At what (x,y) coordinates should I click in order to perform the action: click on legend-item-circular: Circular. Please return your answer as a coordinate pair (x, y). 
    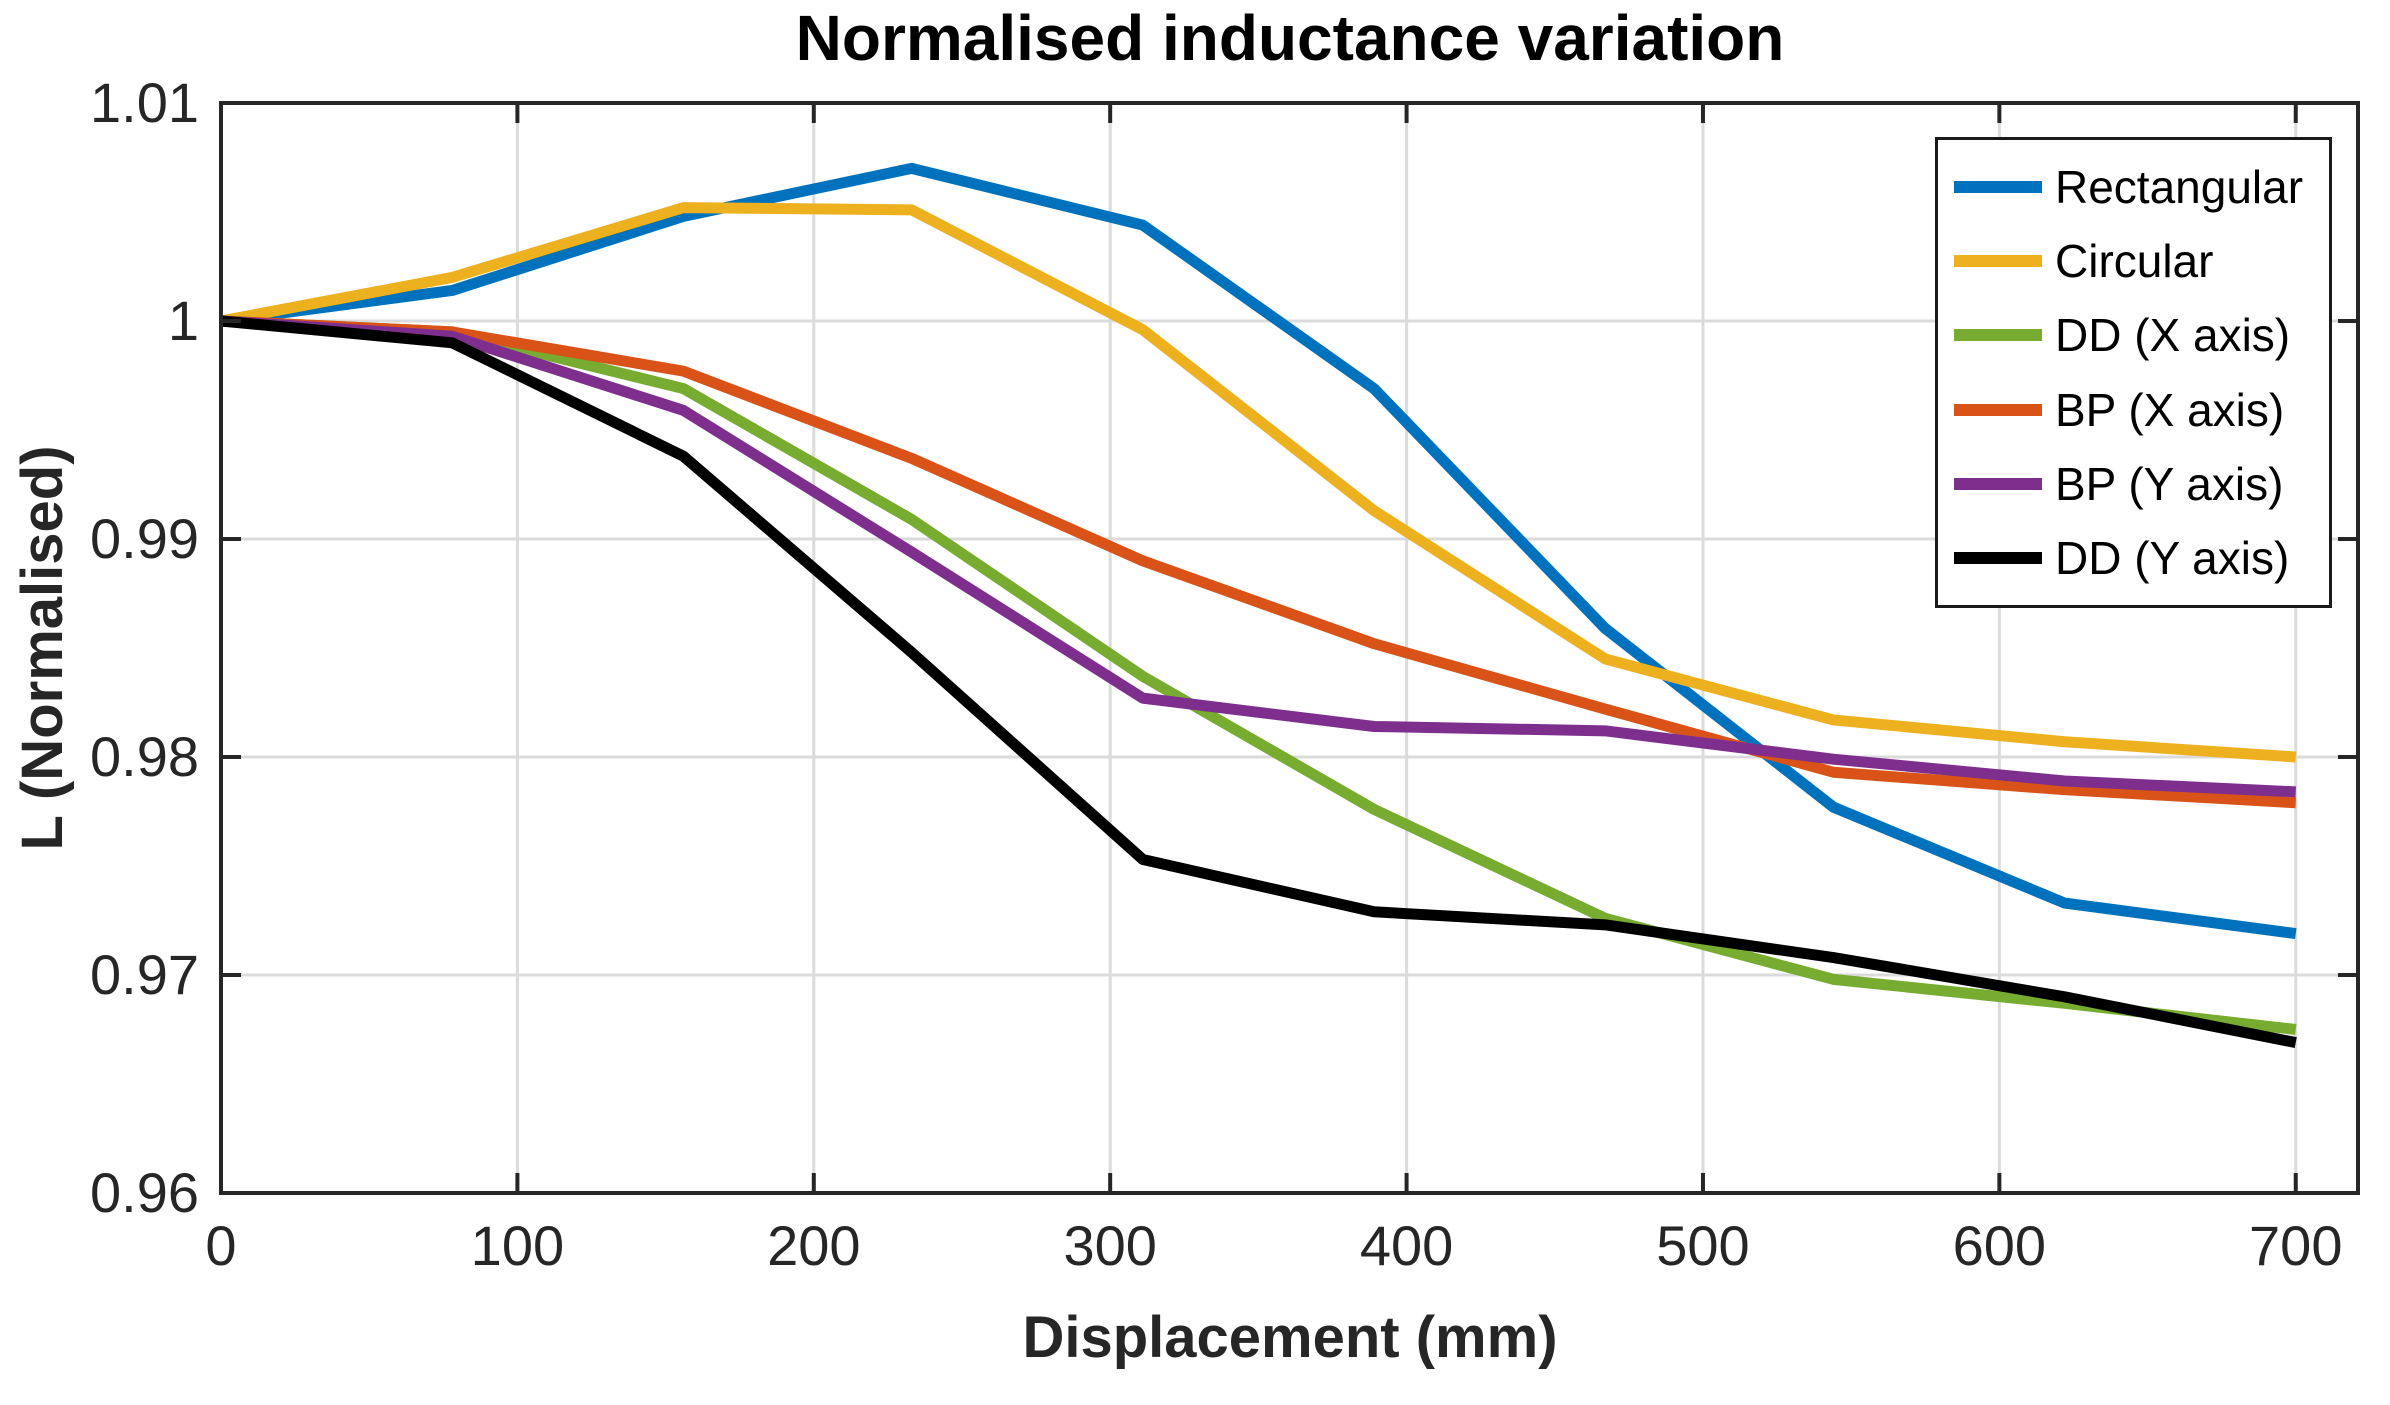
    Looking at the image, I should click on (2133, 261).